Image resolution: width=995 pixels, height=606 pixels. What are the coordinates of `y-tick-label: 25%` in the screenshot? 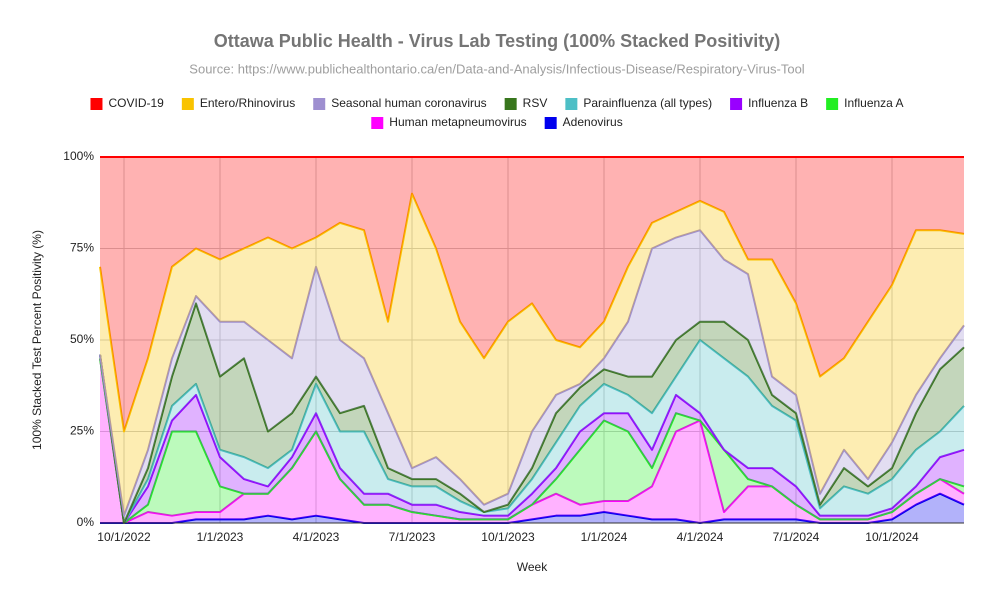 It's located at (82, 431).